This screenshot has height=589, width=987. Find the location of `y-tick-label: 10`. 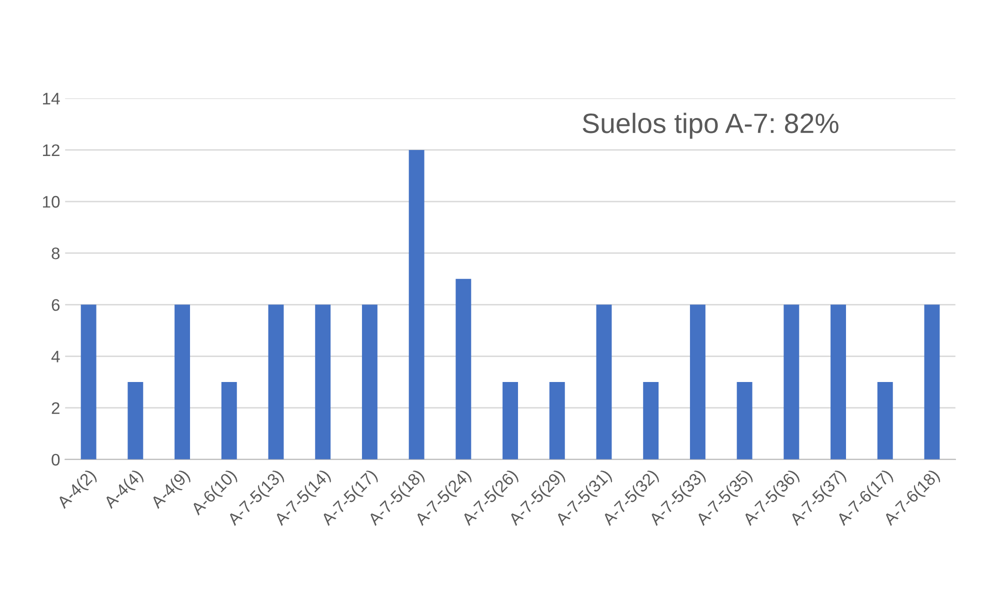

y-tick-label: 10 is located at coordinates (51, 202).